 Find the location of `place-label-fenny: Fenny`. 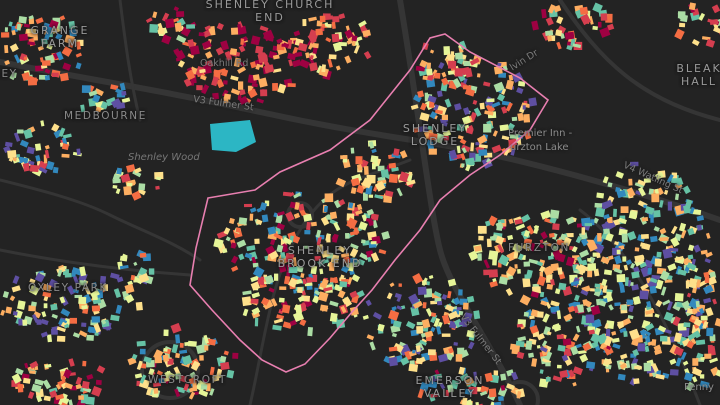

place-label-fenny: Fenny is located at coordinates (699, 387).